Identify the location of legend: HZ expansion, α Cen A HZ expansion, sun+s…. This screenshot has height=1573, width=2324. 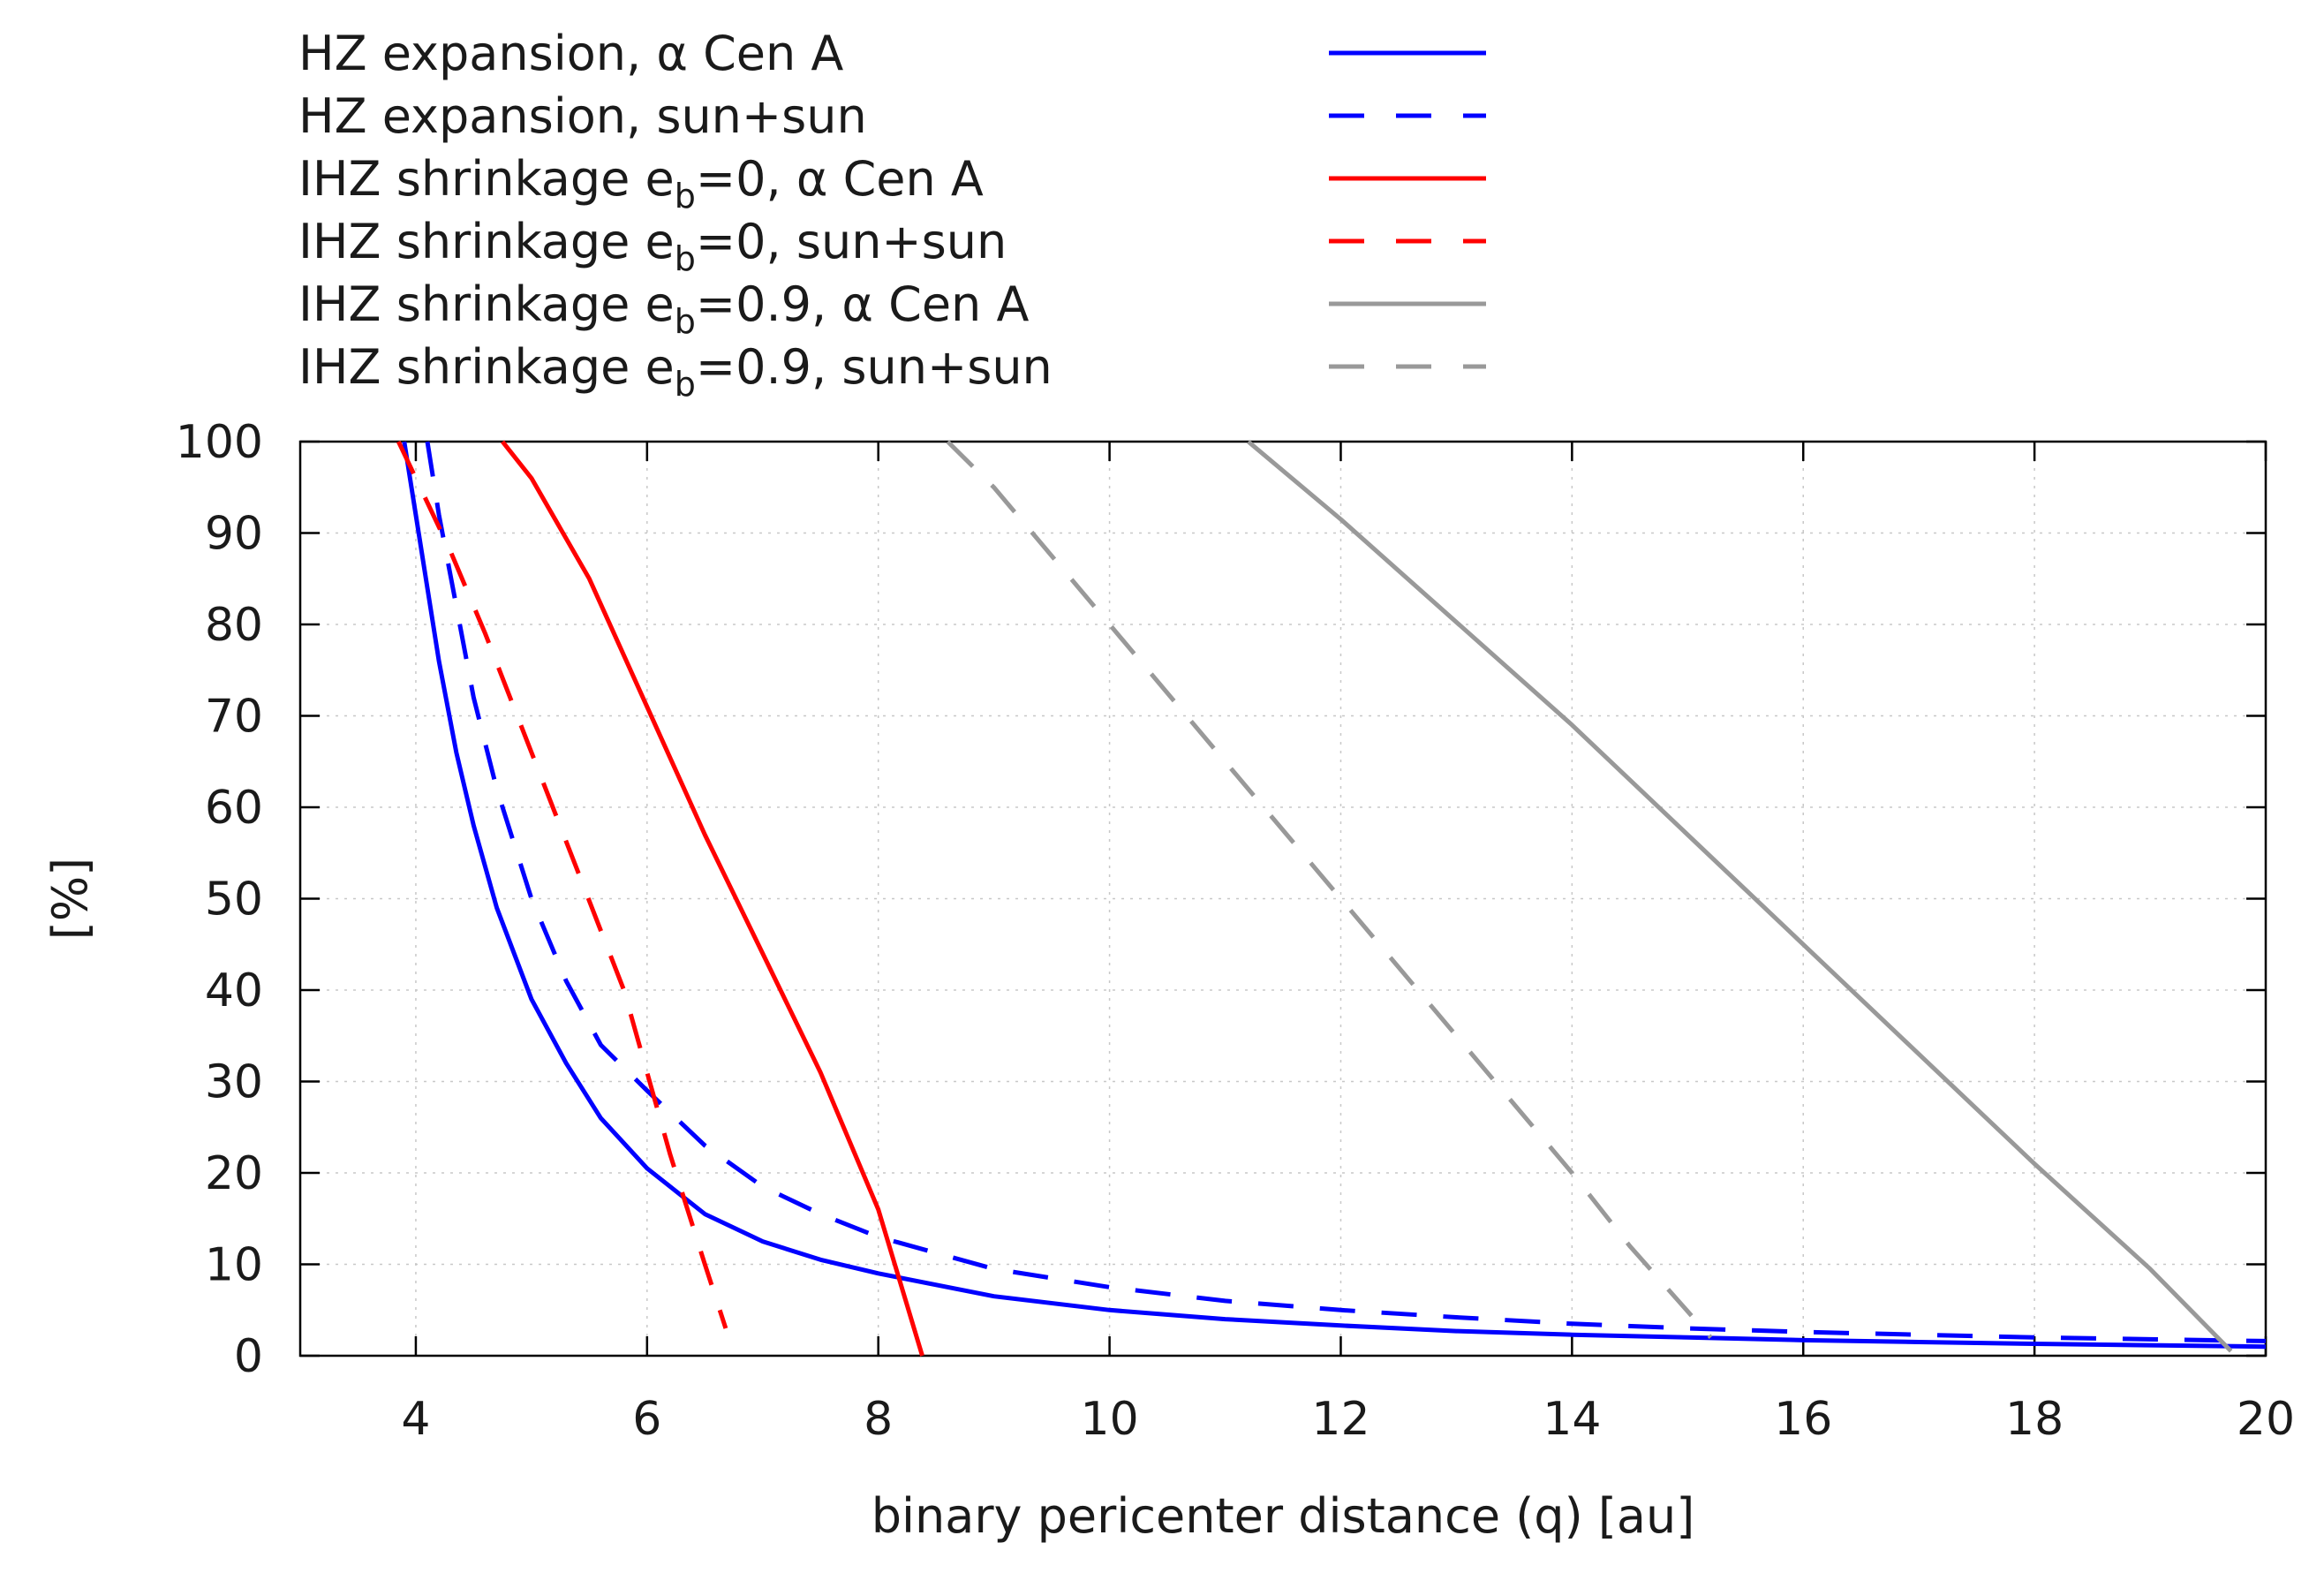
(892, 215).